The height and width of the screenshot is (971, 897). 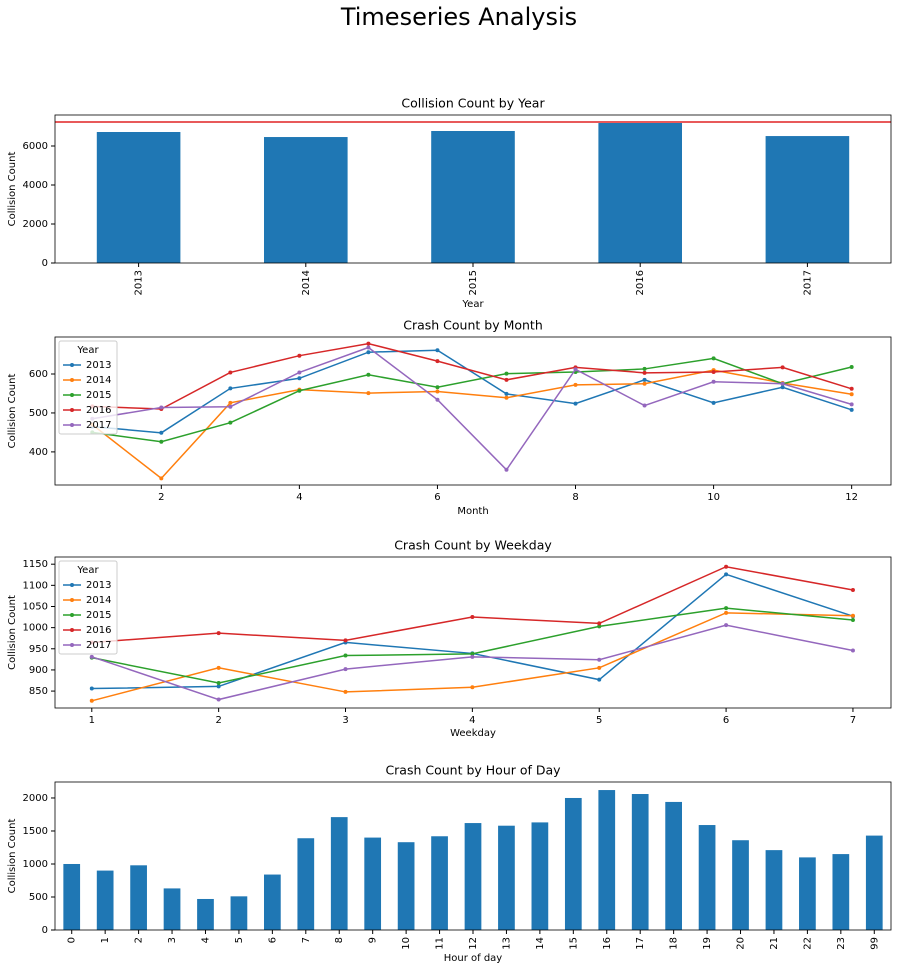 What do you see at coordinates (473, 770) in the screenshot?
I see `chart-title: Crash Count by Hour of Day` at bounding box center [473, 770].